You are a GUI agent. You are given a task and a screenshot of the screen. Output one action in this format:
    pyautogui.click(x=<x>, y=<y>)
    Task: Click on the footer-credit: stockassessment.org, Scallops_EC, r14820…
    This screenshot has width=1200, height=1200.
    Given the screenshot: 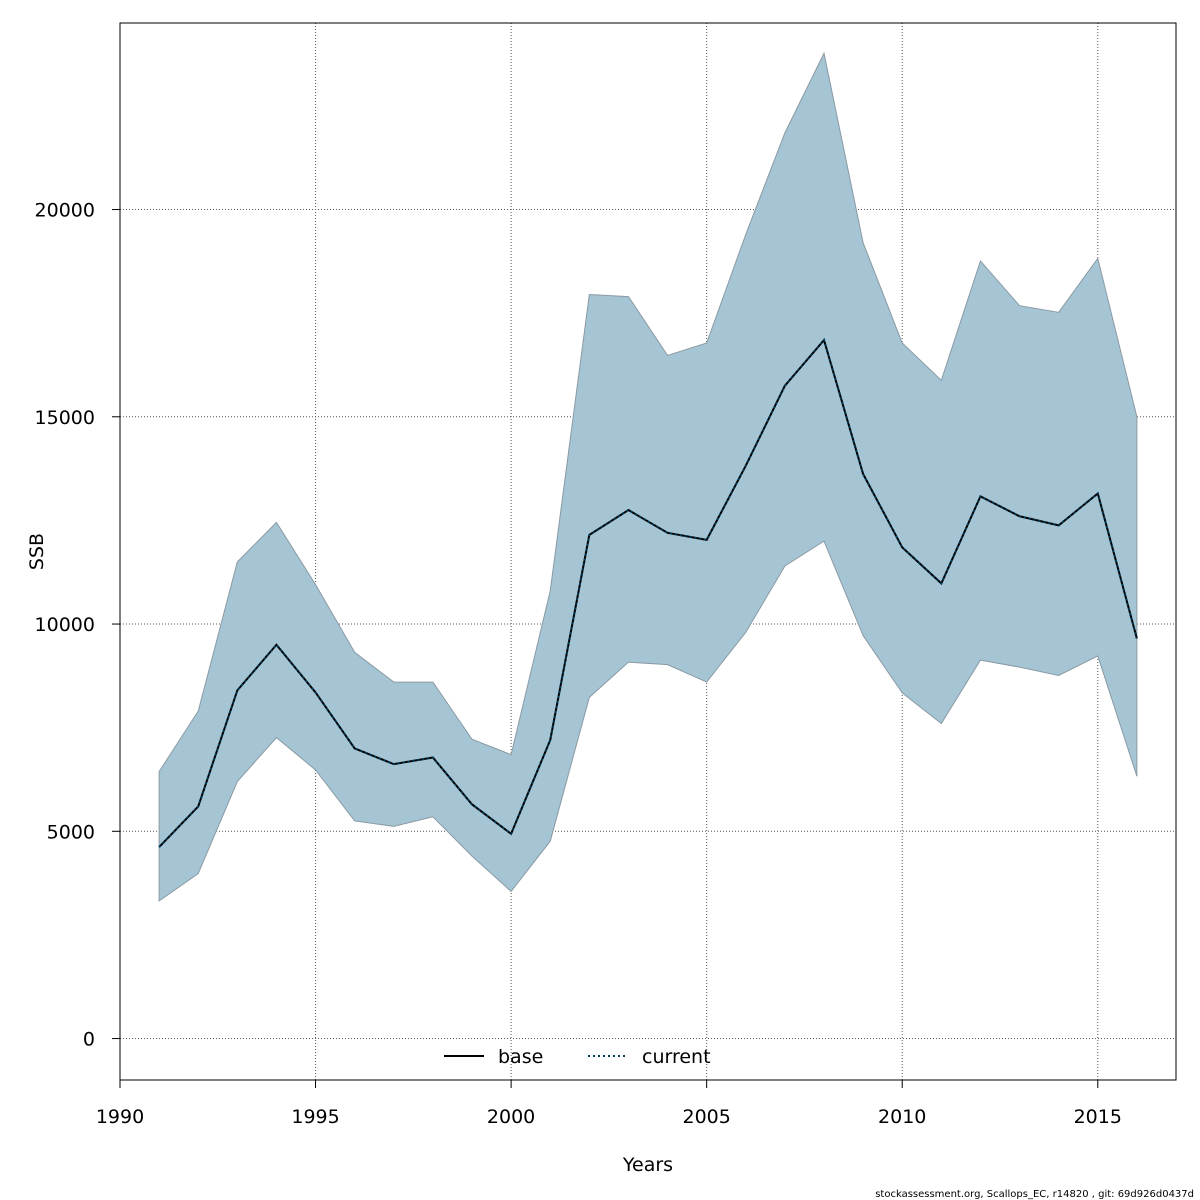 What is the action you would take?
    pyautogui.click(x=1034, y=1194)
    